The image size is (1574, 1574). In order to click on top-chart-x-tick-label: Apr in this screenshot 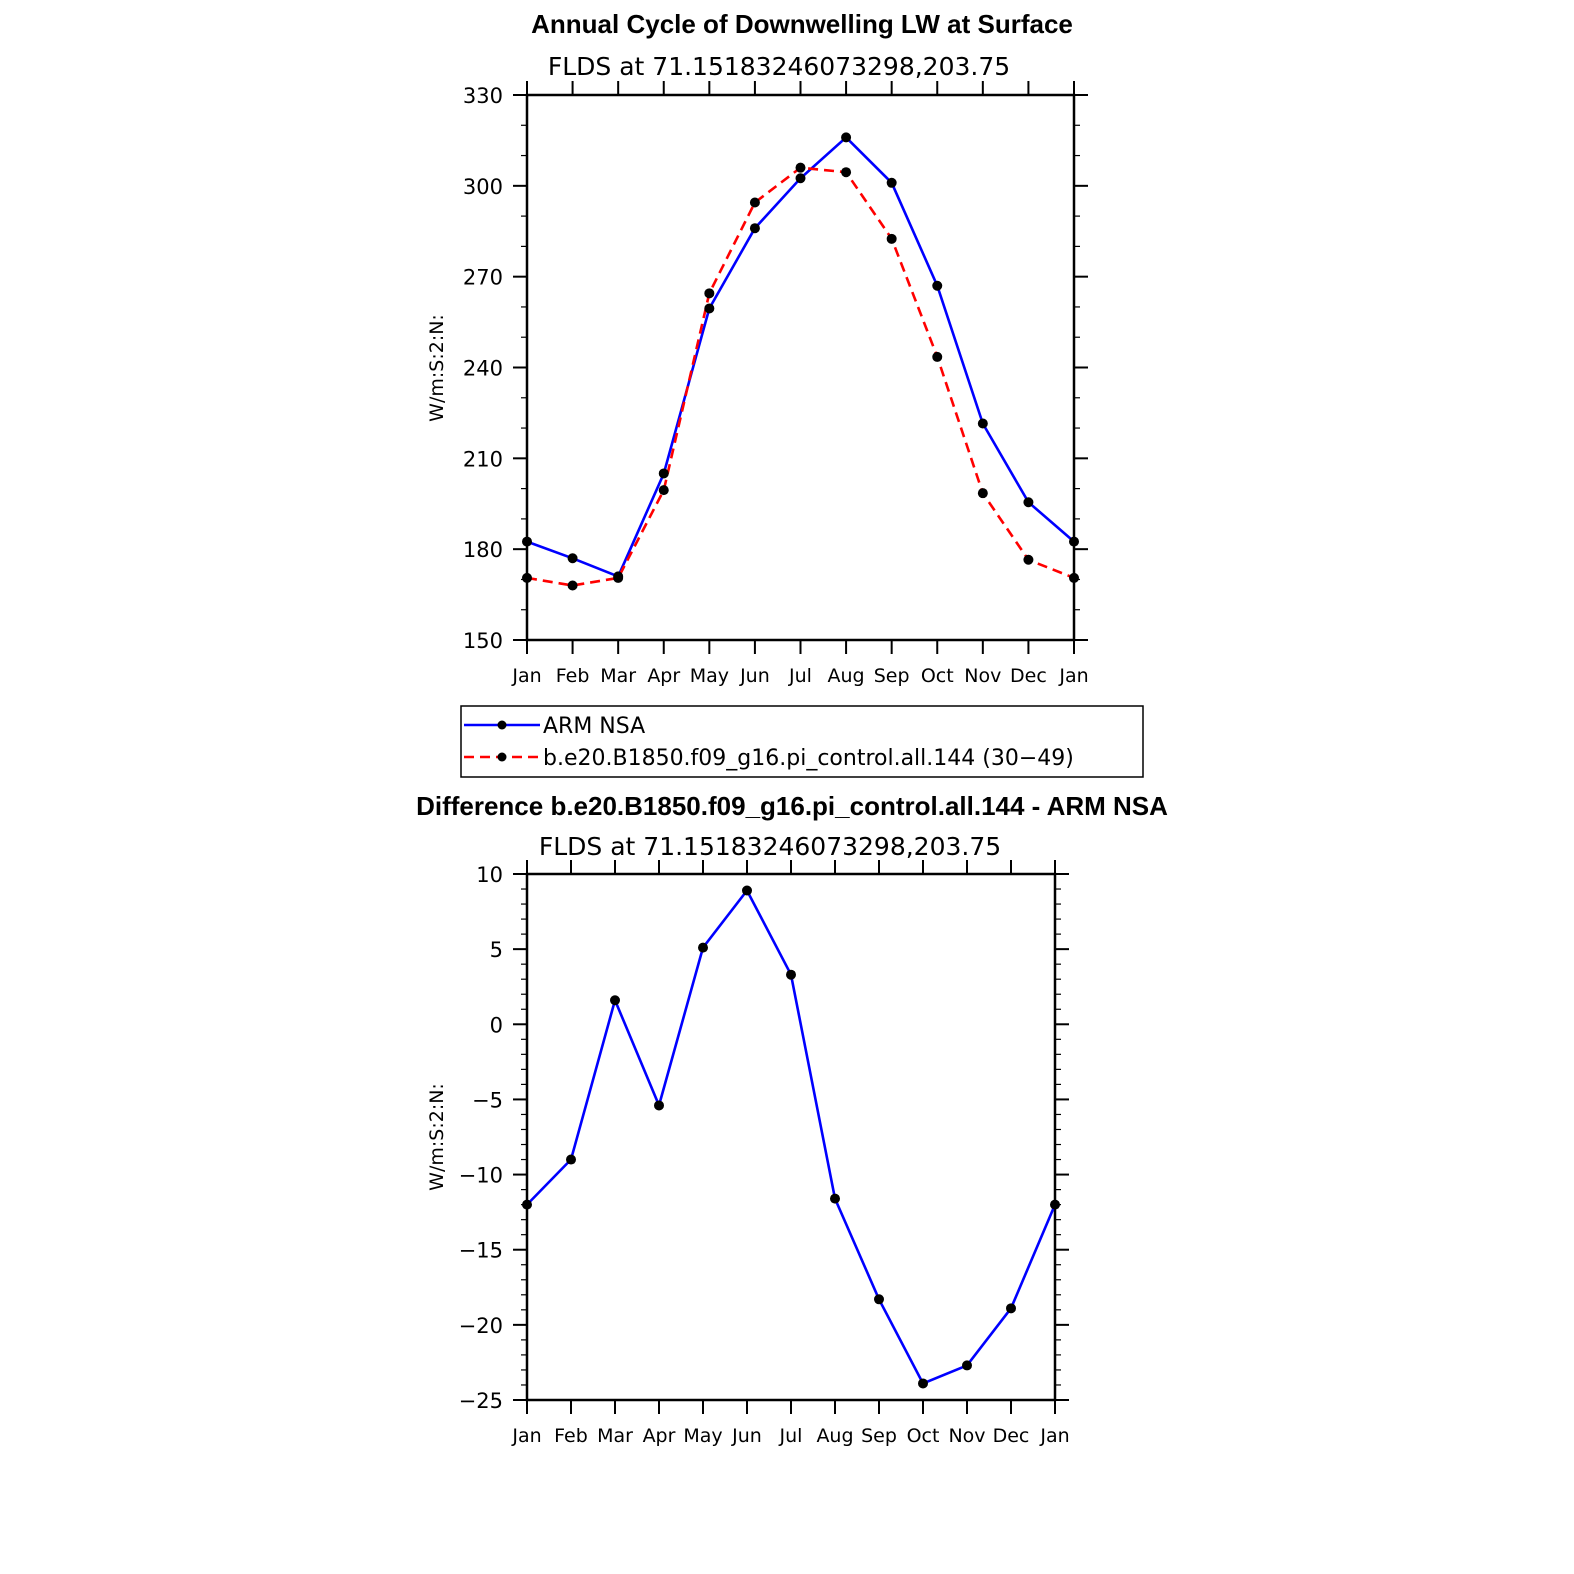, I will do `click(663, 676)`.